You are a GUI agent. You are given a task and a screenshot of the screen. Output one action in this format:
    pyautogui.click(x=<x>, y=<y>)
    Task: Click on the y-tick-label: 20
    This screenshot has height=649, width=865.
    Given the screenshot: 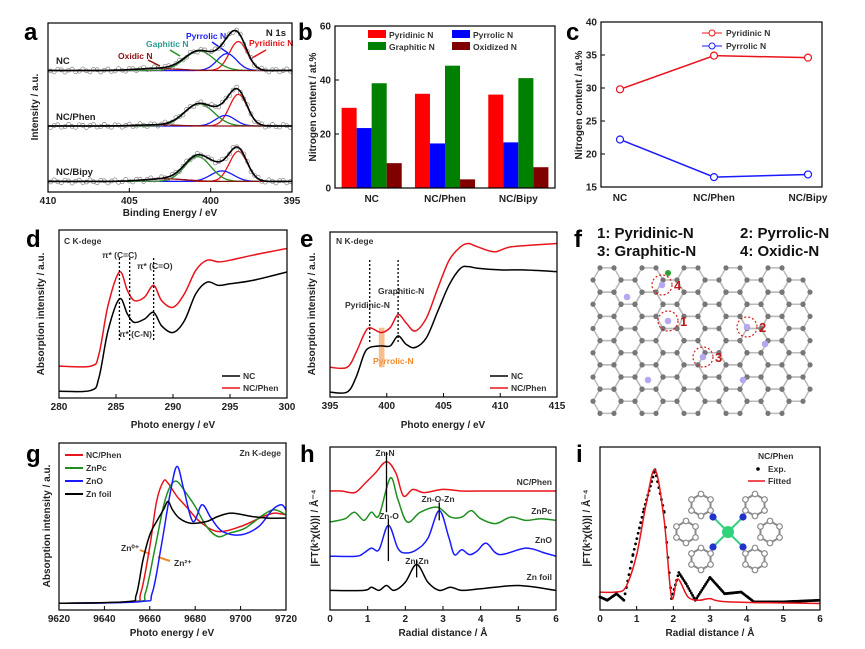 What is the action you would take?
    pyautogui.click(x=326, y=135)
    